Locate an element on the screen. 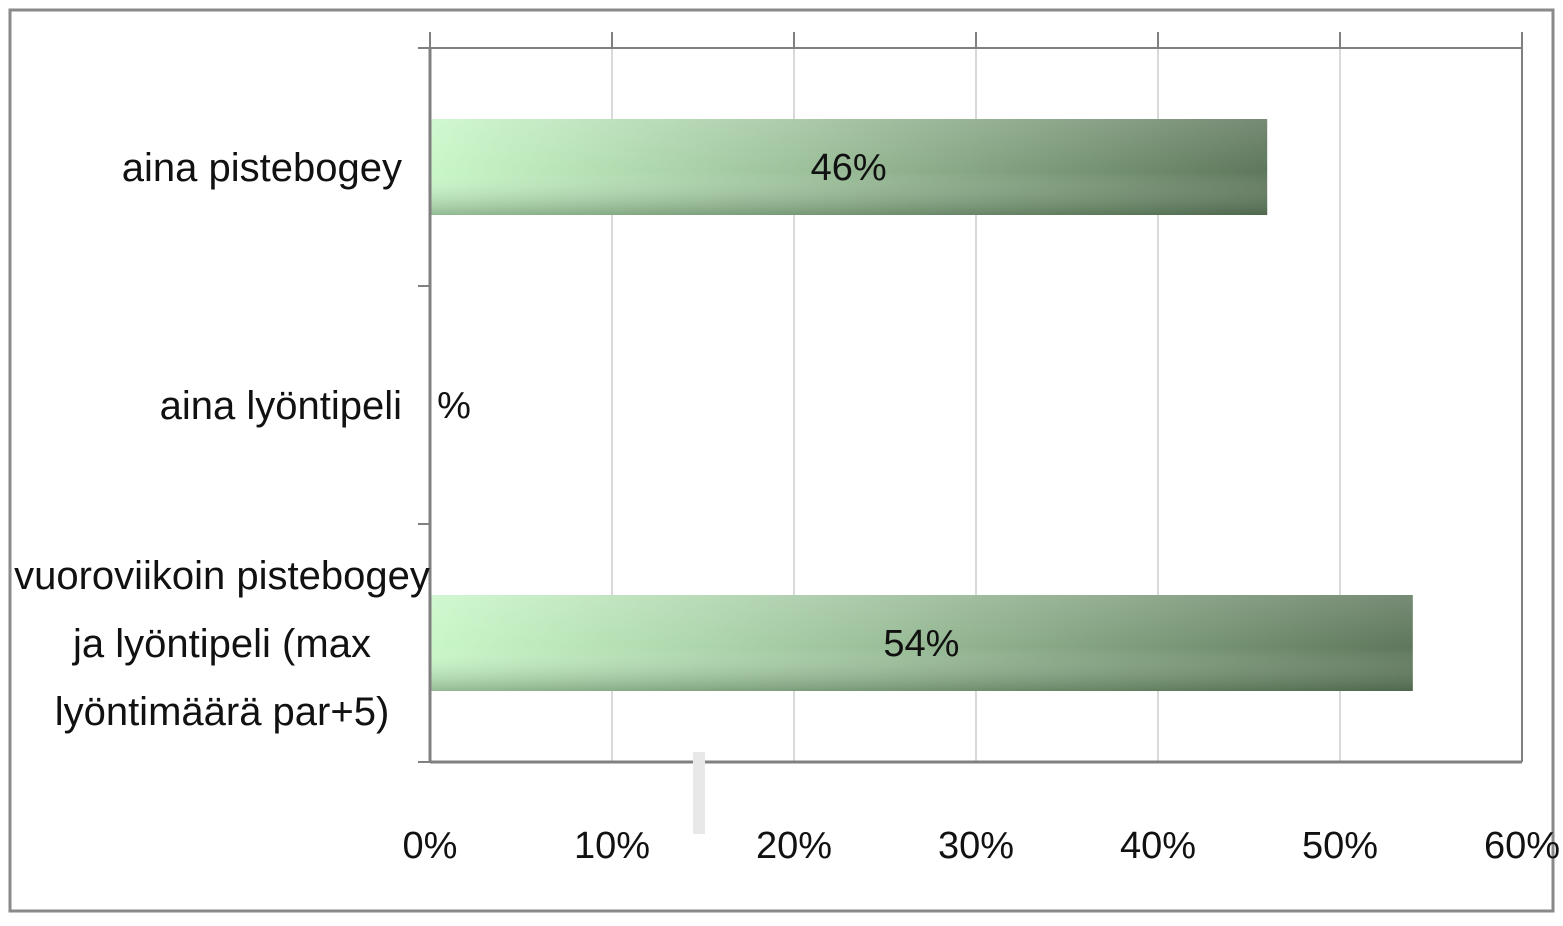 This screenshot has width=1563, height=926. x-tick-label: 0% is located at coordinates (430, 846).